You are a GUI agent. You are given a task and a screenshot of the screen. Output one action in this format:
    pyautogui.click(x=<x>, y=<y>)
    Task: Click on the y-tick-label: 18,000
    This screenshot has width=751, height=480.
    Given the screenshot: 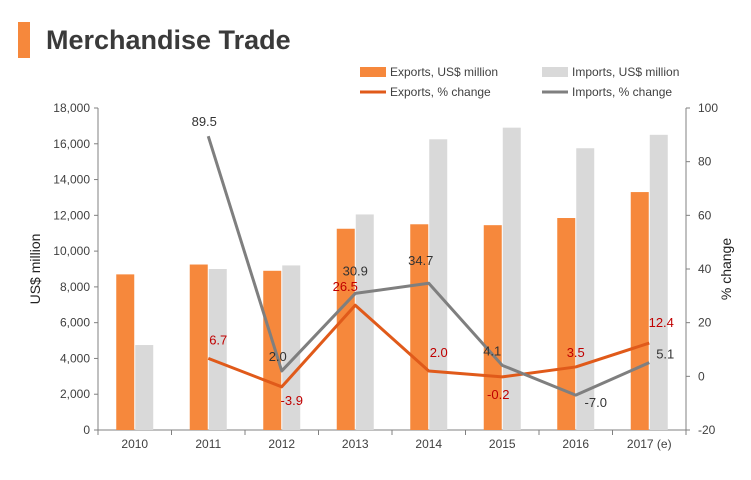 What is the action you would take?
    pyautogui.click(x=71, y=108)
    